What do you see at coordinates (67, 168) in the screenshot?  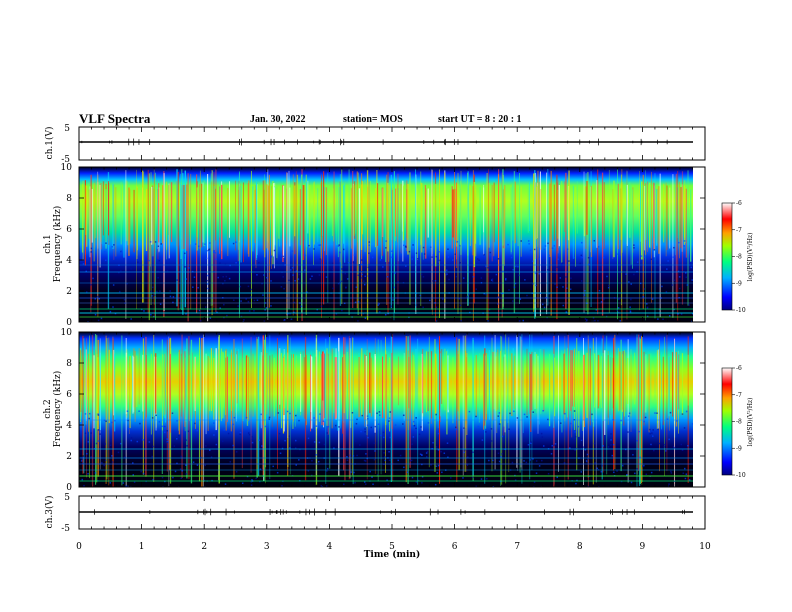 I see `frequency-tick-label: 10` at bounding box center [67, 168].